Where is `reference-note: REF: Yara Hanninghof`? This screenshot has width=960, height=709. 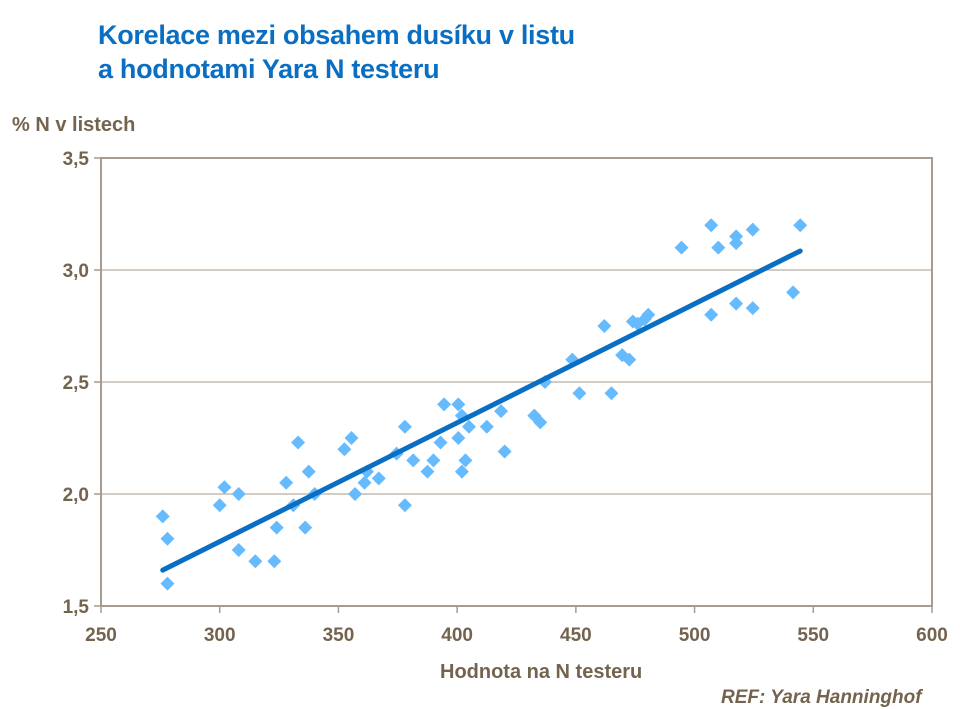
reference-note: REF: Yara Hanninghof is located at coordinates (821, 697).